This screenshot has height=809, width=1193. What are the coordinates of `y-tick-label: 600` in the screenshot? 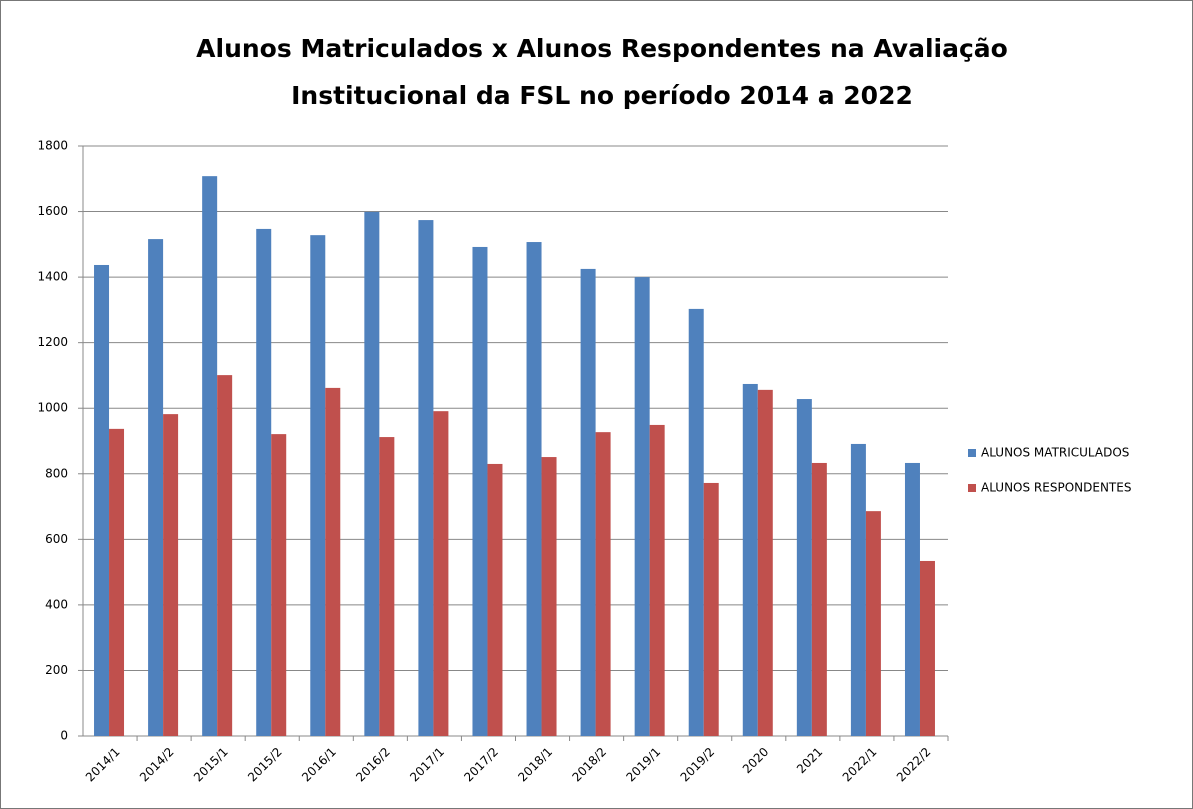 It's located at (56, 539).